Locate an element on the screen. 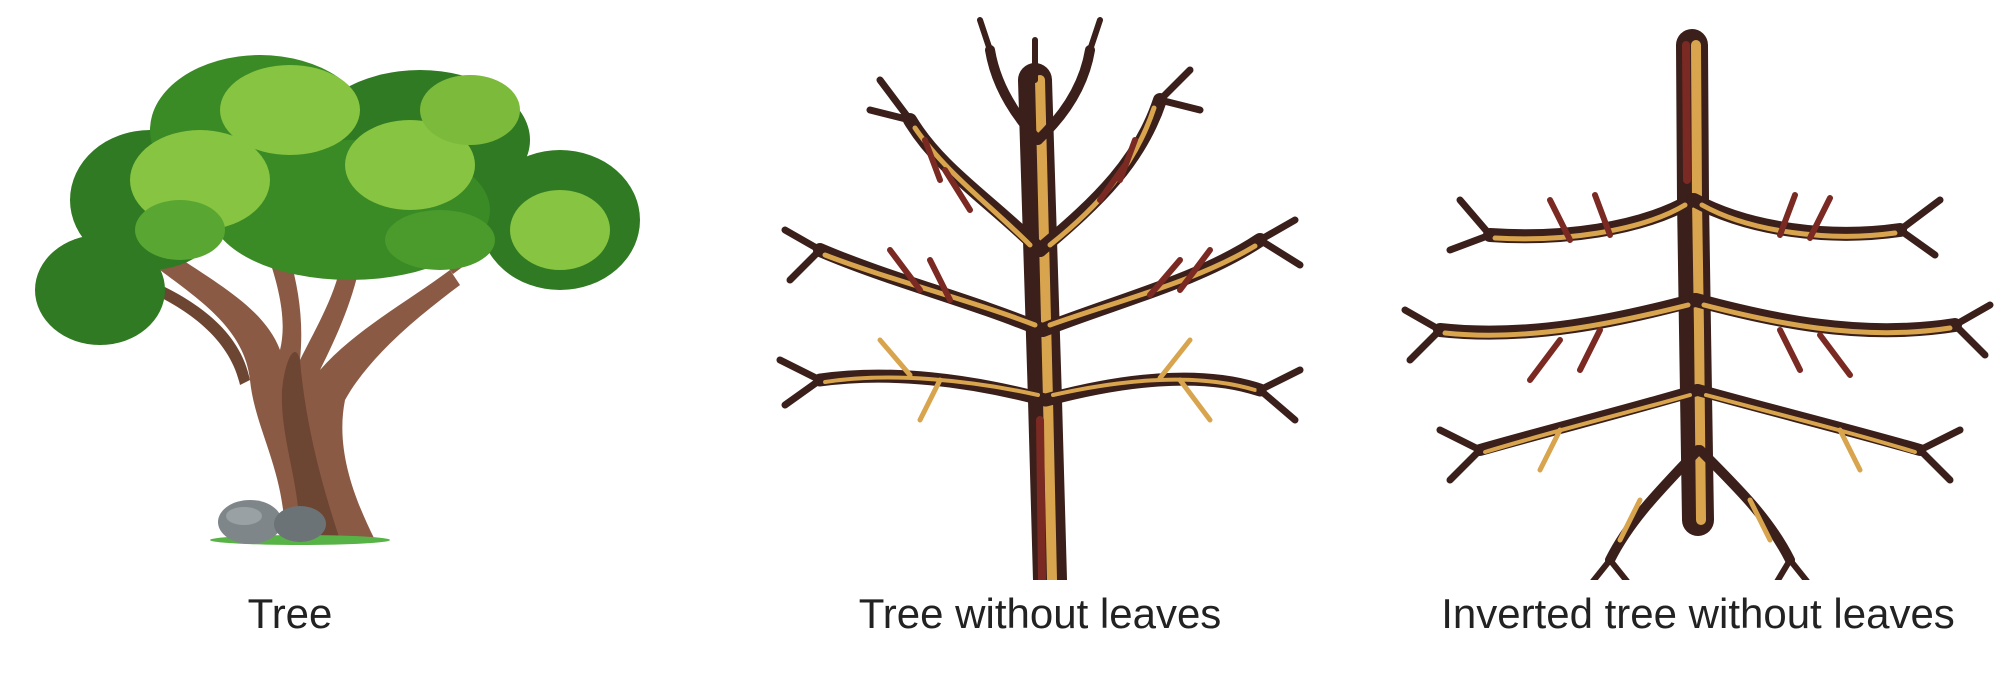  caption-tree: Tree is located at coordinates (290, 613).